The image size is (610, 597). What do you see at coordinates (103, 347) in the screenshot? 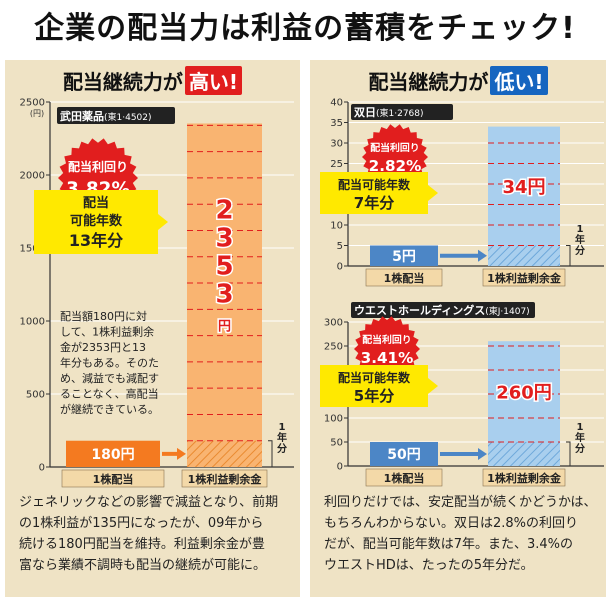
I see `annotation-line: 金が2353円と13` at bounding box center [103, 347].